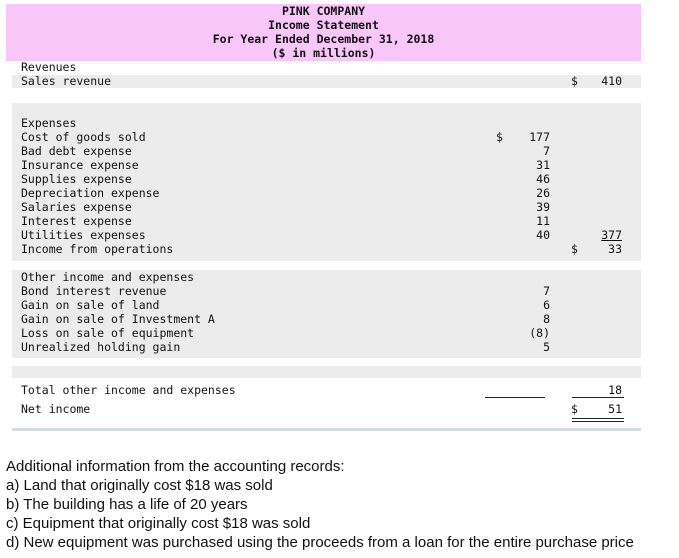 The height and width of the screenshot is (558, 679). I want to click on other-item-value: 8, so click(546, 319).